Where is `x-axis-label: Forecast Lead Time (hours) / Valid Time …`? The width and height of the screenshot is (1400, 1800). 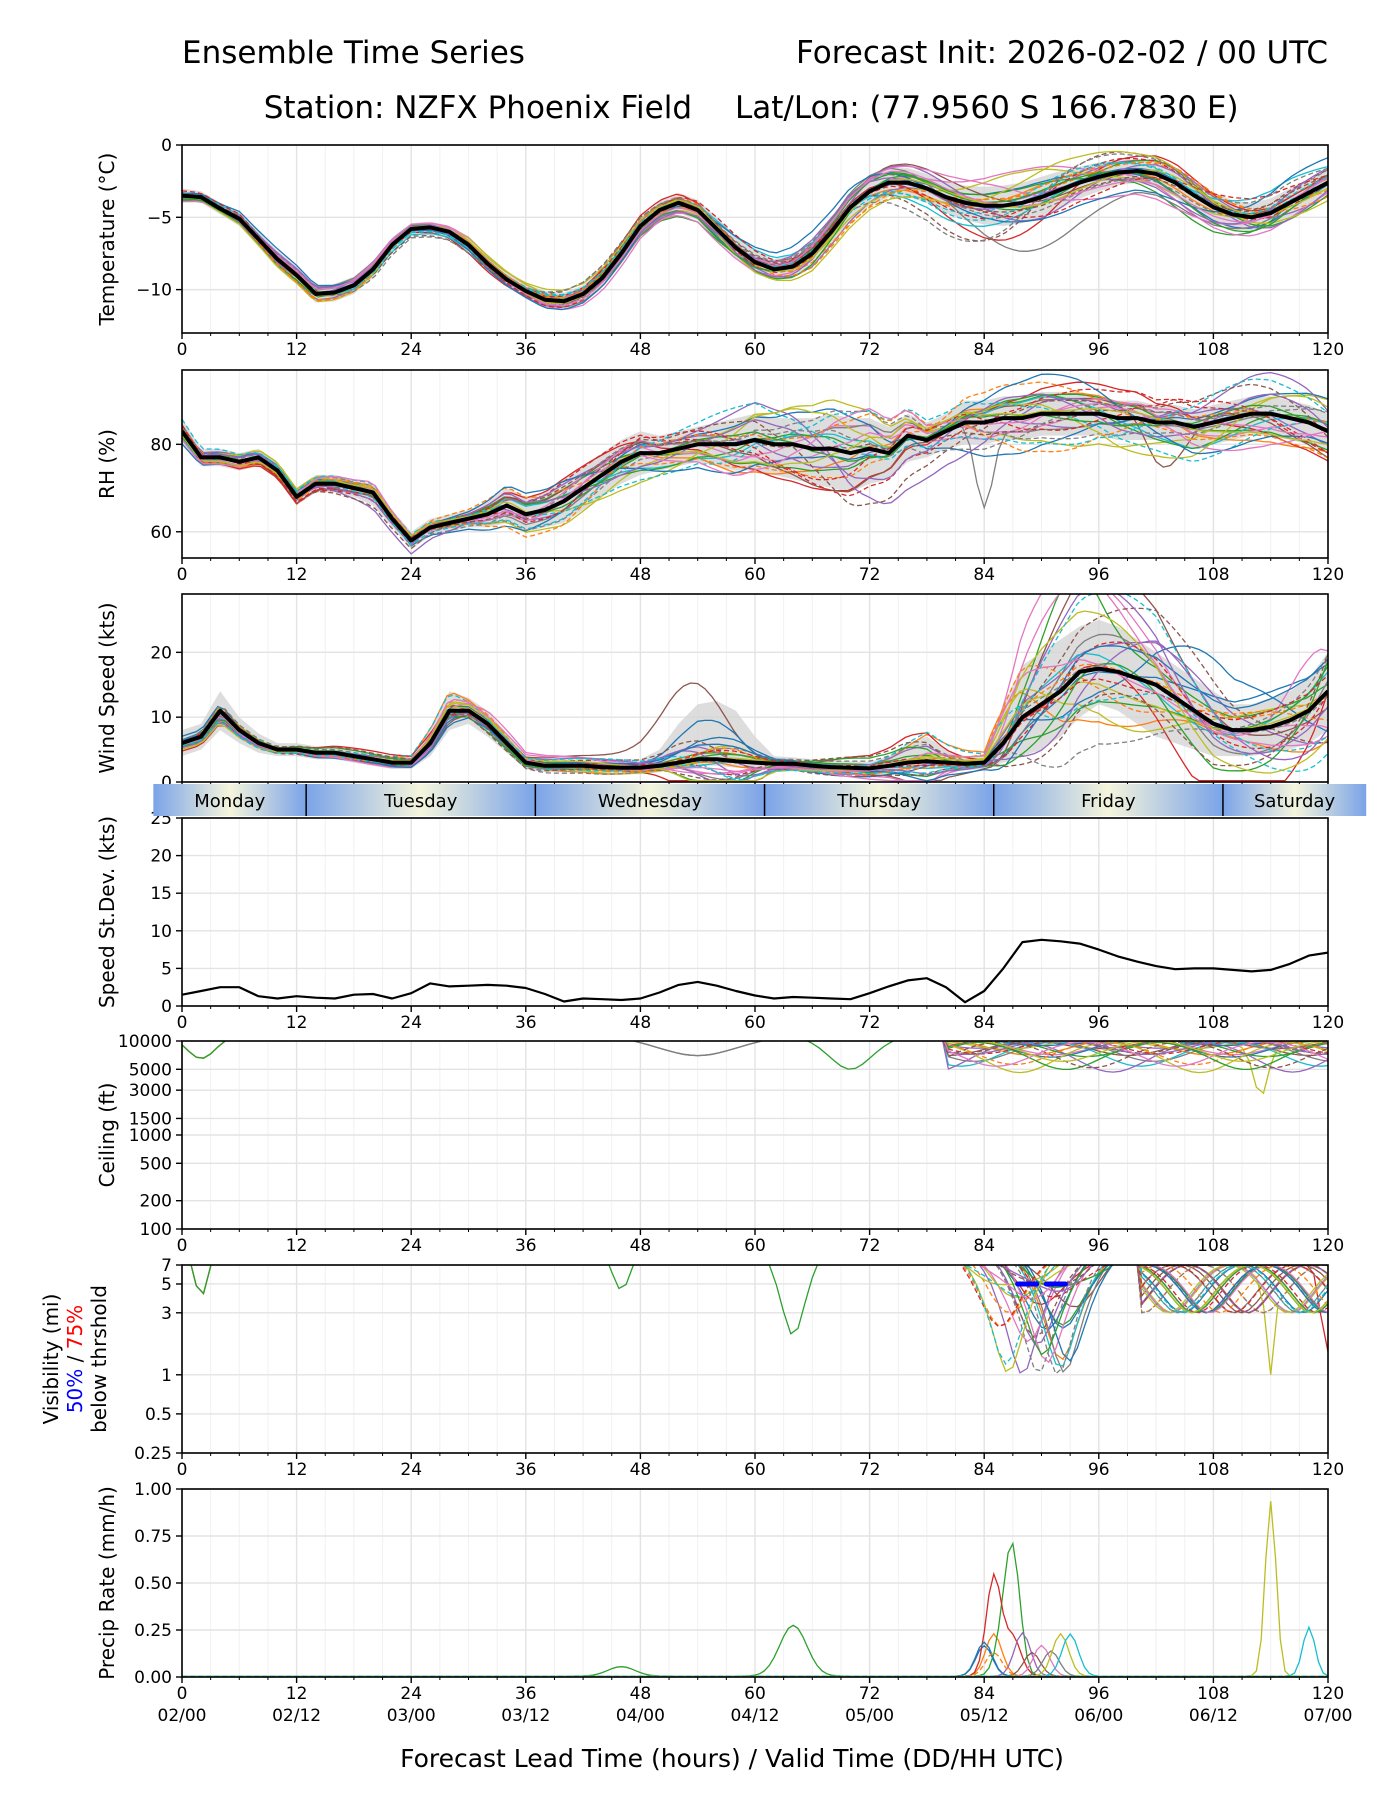 x-axis-label: Forecast Lead Time (hours) / Valid Time … is located at coordinates (732, 1758).